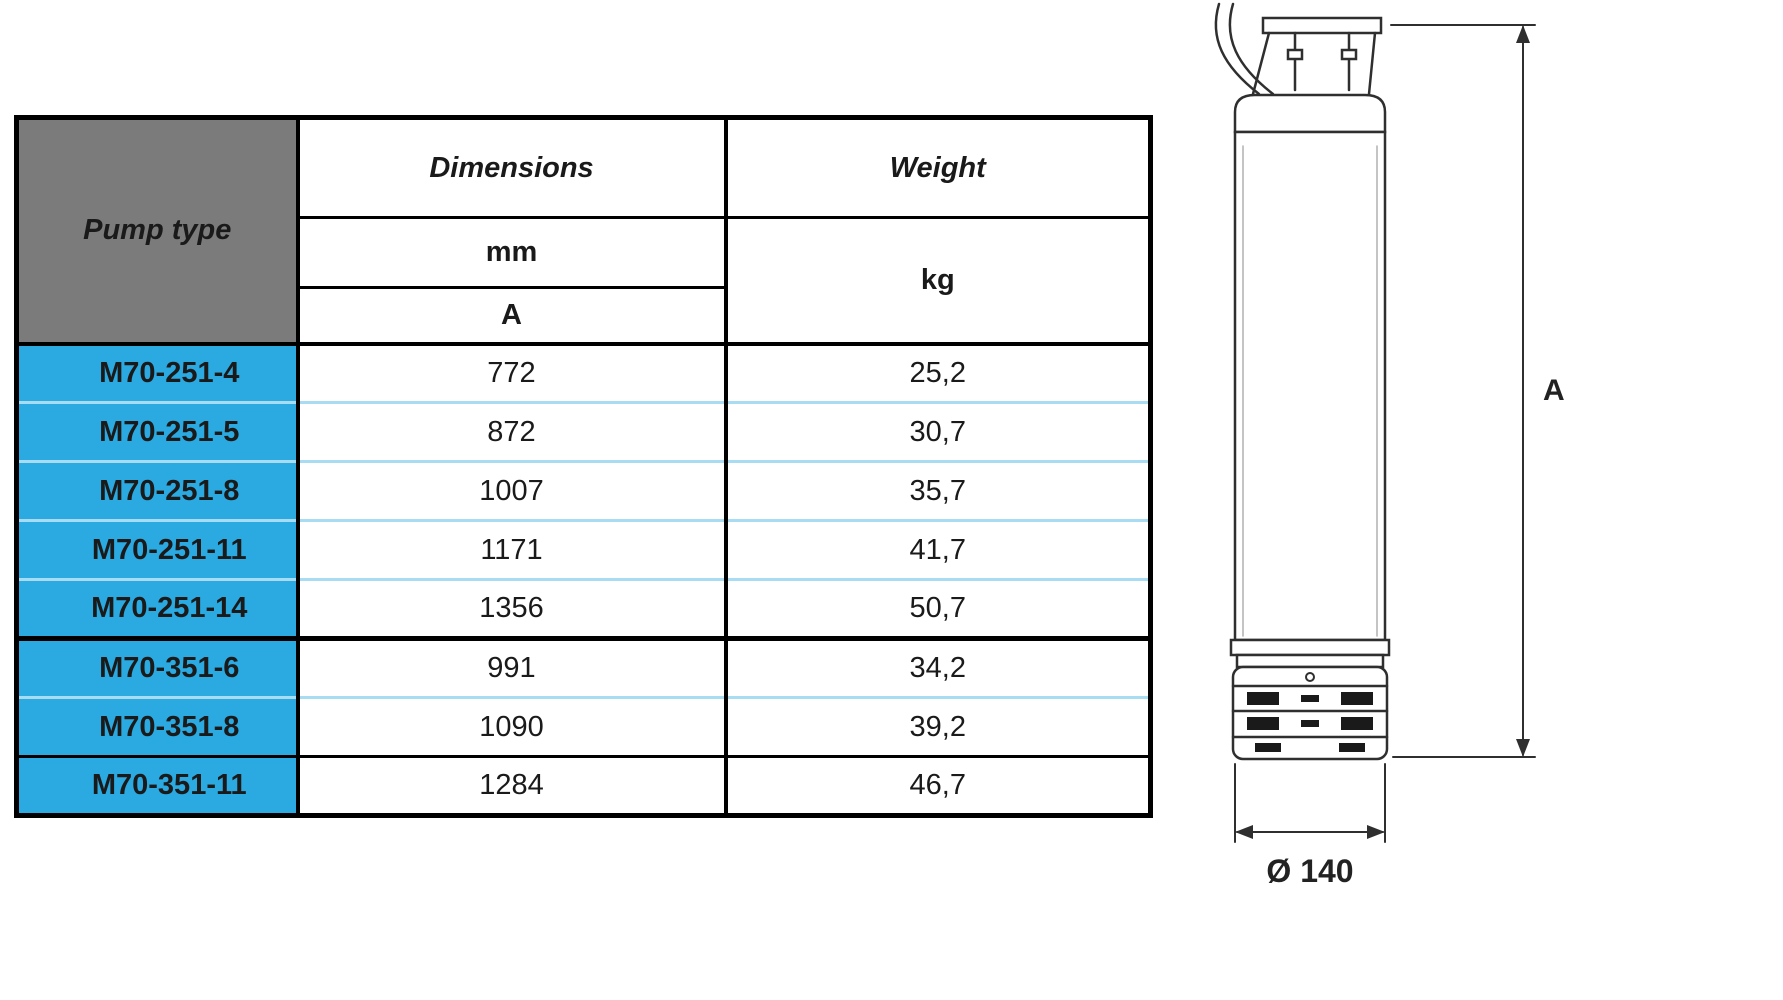  What do you see at coordinates (1309, 871) in the screenshot?
I see `diameter-dimension-label: Ø 140` at bounding box center [1309, 871].